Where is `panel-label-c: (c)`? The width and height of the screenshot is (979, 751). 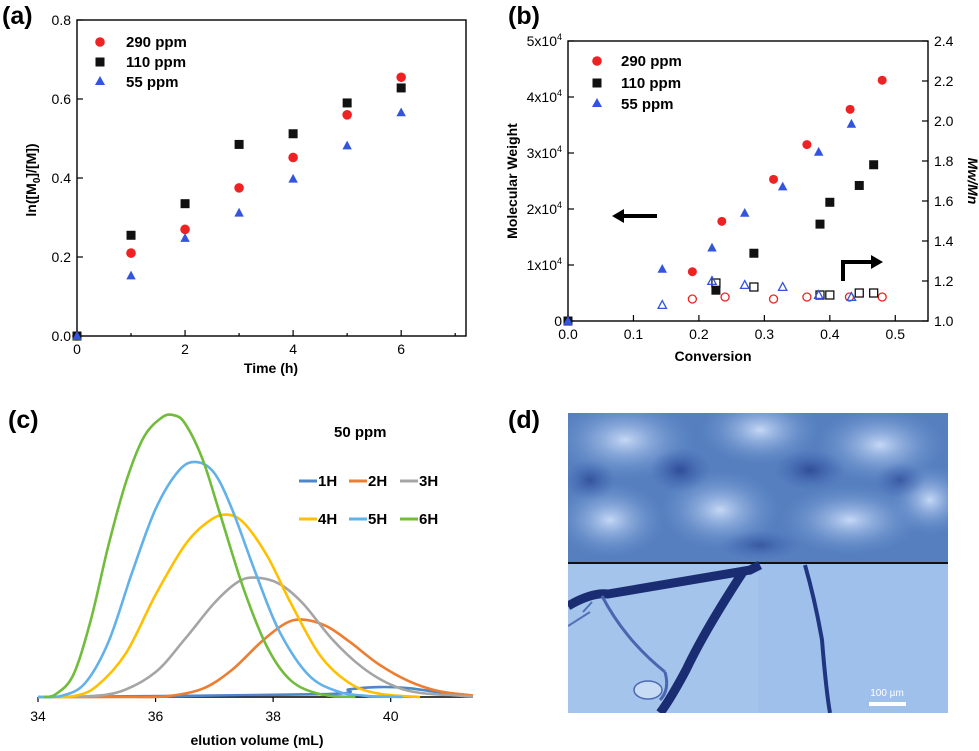
panel-label-c: (c) is located at coordinates (23, 420).